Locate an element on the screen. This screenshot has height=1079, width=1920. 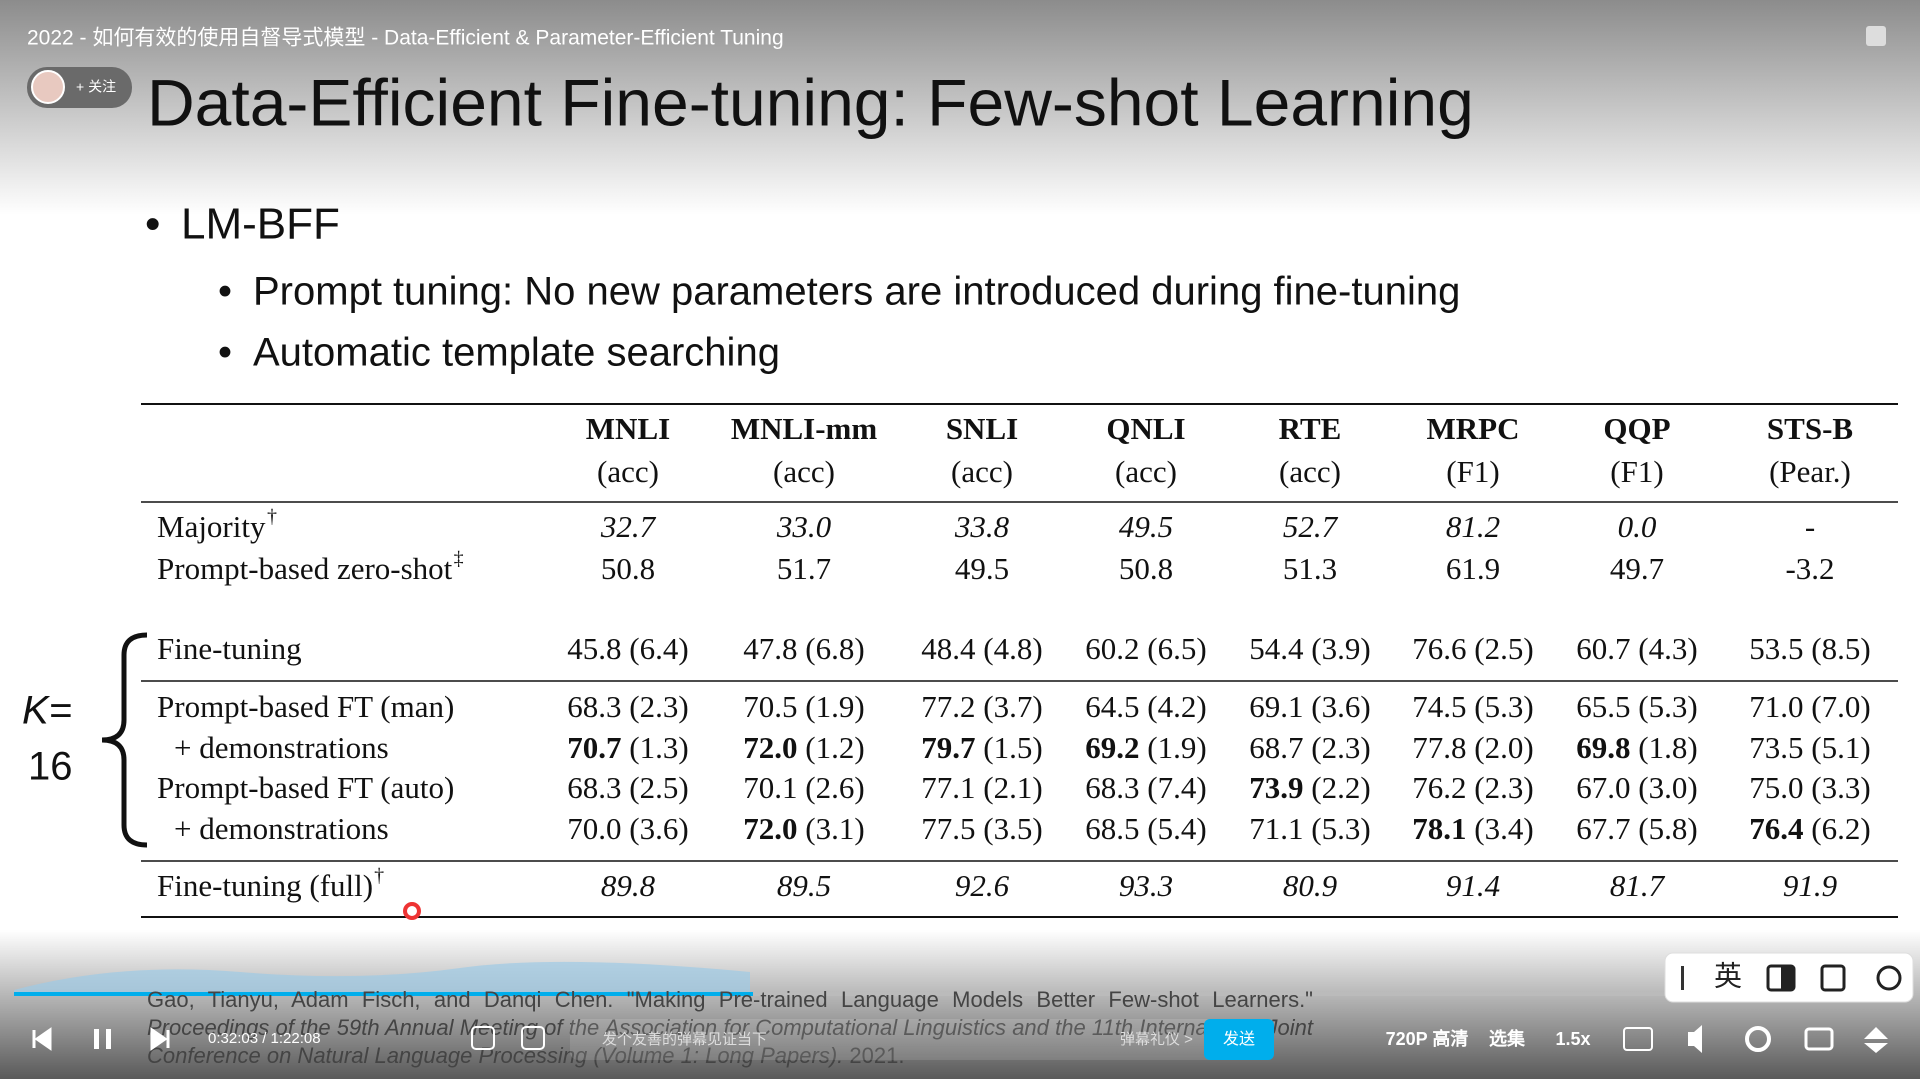
table-cell: 53.5 (8.5) is located at coordinates (1809, 648).